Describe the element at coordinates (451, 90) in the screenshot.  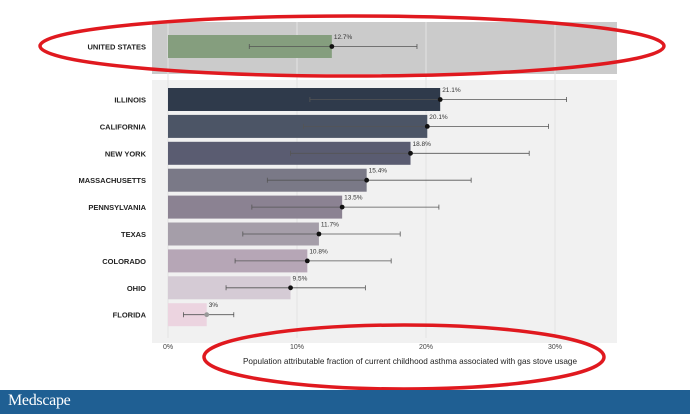
I see `value-label: 21.1%` at that location.